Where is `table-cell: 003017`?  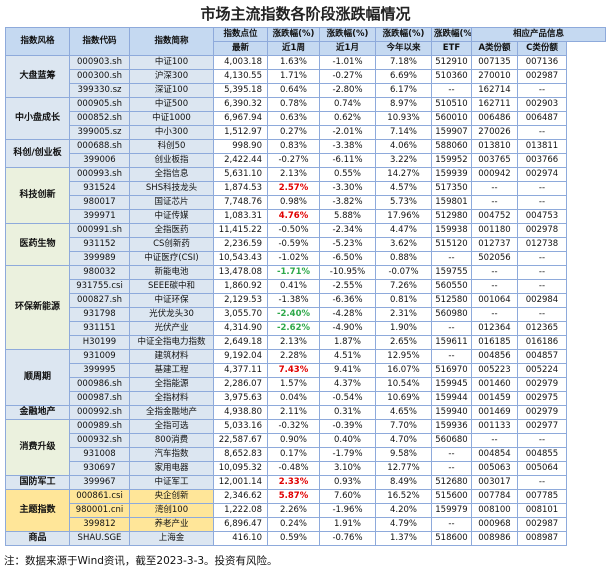
table-cell: 003017 is located at coordinates (494, 482).